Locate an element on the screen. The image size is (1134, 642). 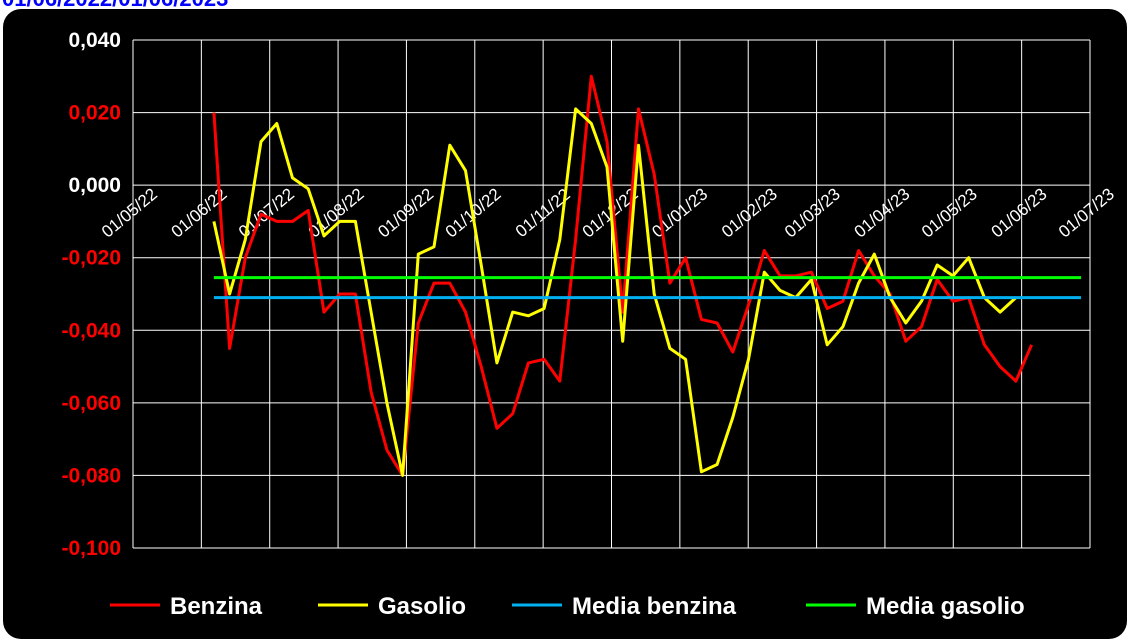
legend-label: Gasolio is located at coordinates (422, 606).